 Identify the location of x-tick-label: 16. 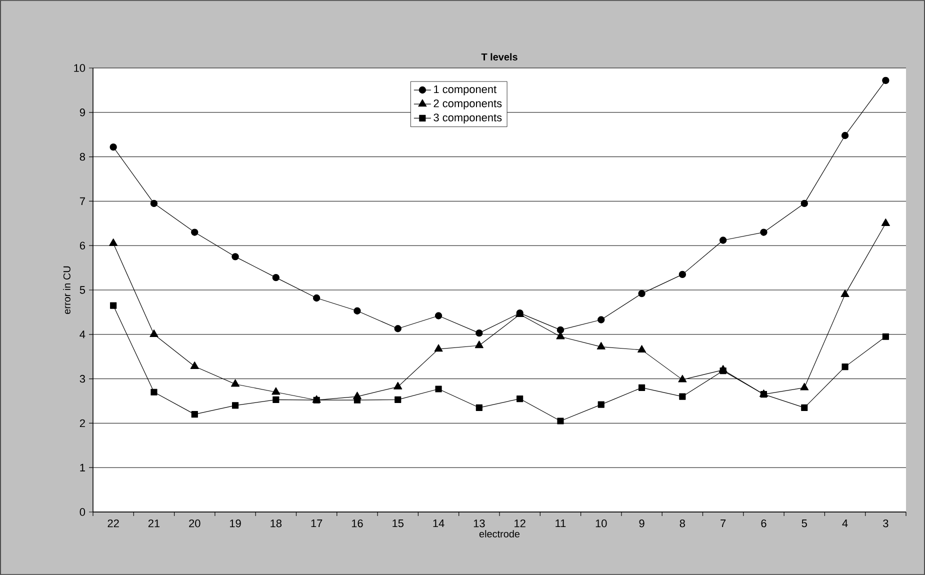
(357, 524).